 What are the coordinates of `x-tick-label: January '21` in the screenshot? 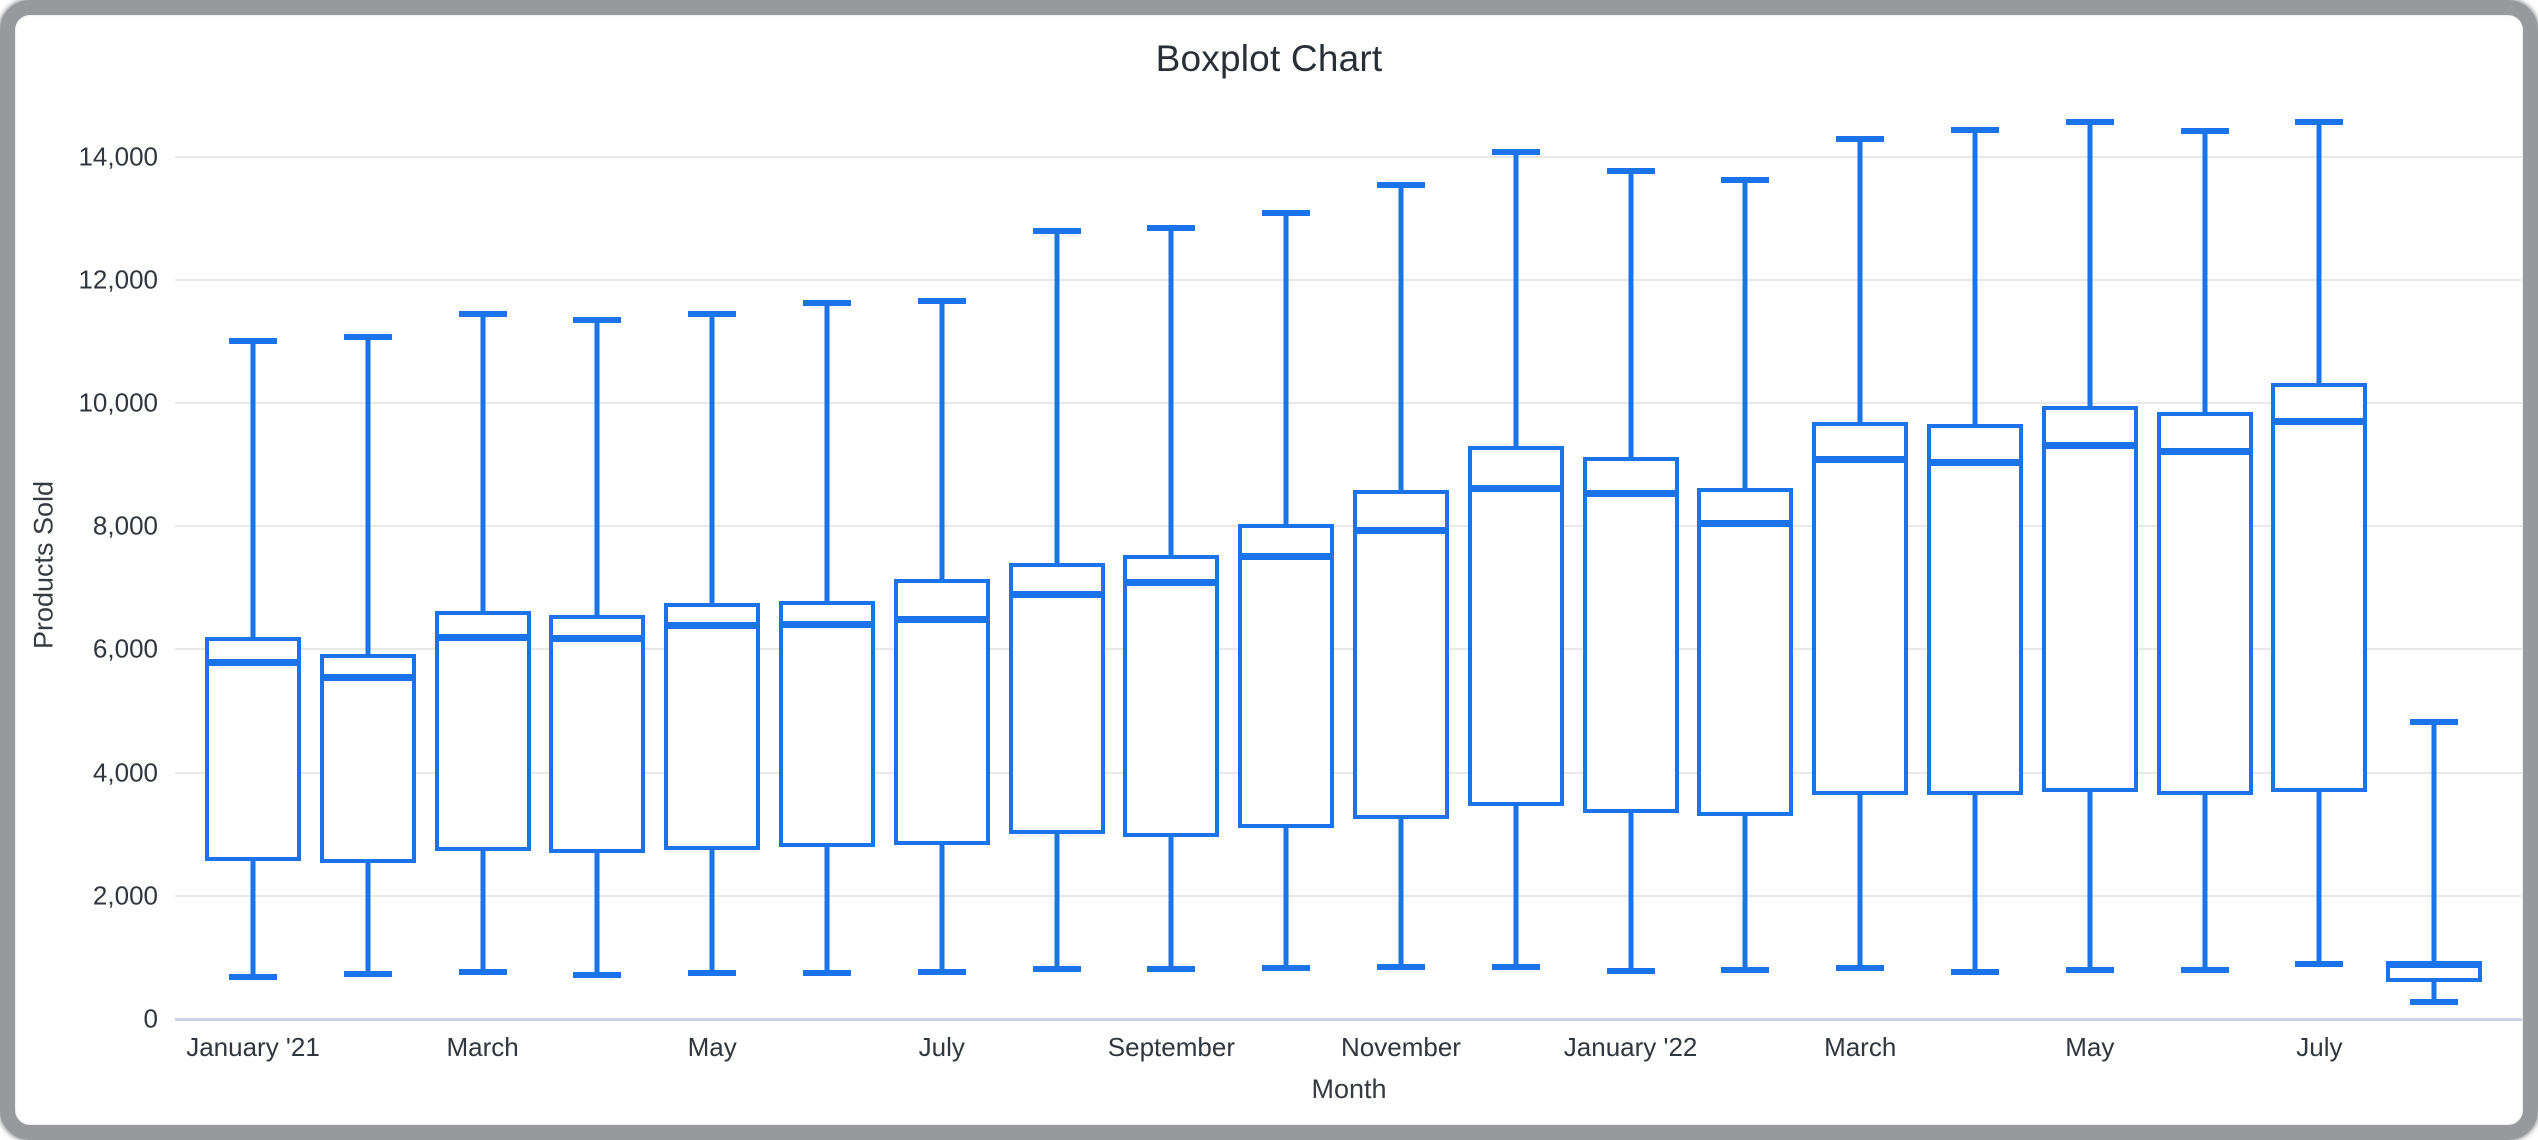 It's located at (253, 1047).